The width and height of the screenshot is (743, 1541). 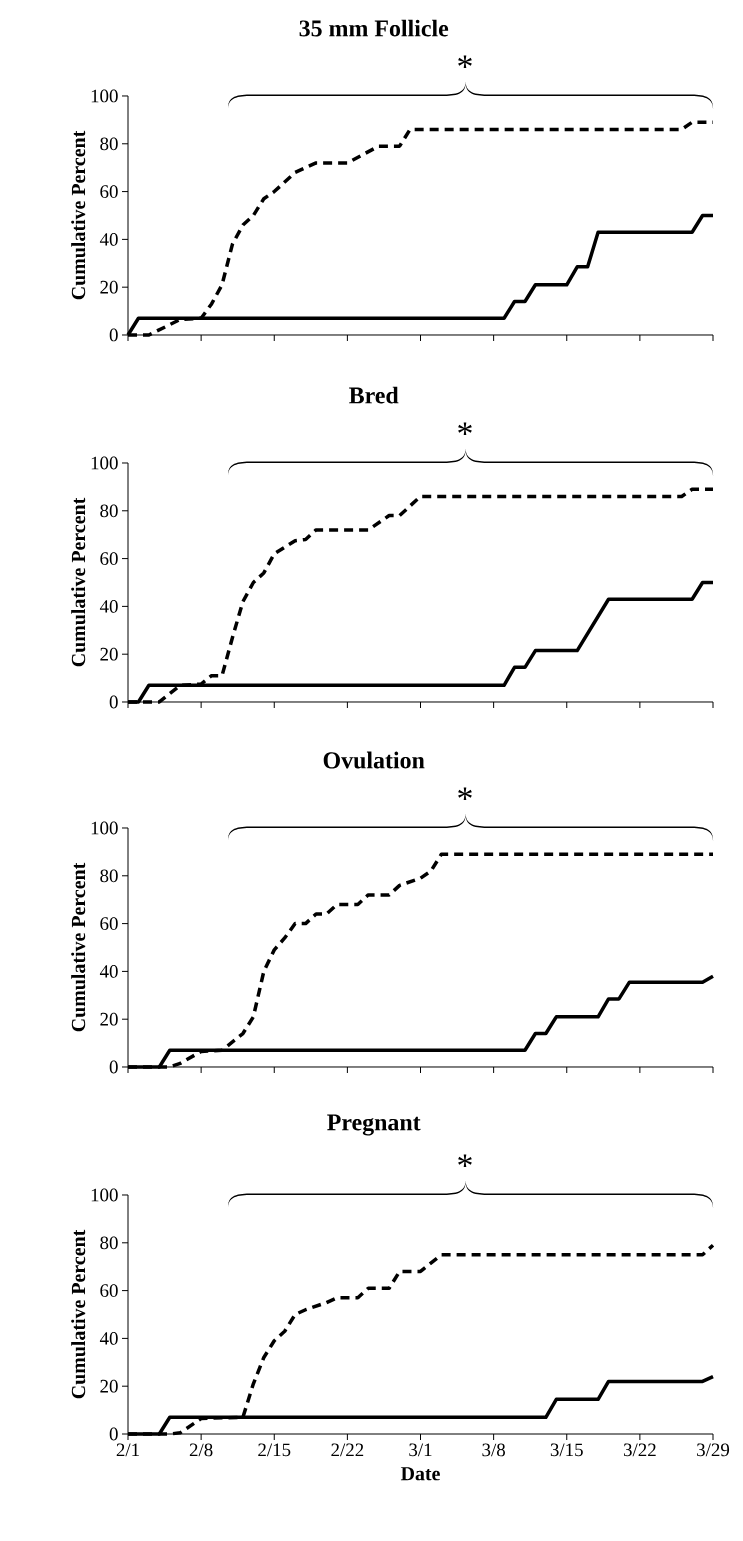 What do you see at coordinates (420, 1450) in the screenshot?
I see `x-tick-label: 3/1` at bounding box center [420, 1450].